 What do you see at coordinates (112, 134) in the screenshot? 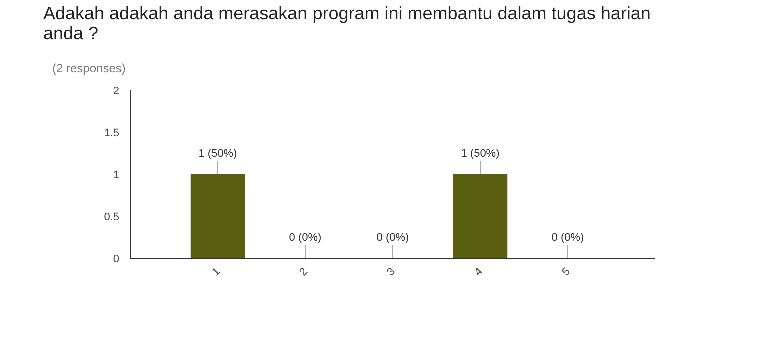
I see `y-tick-label: 1.5` at bounding box center [112, 134].